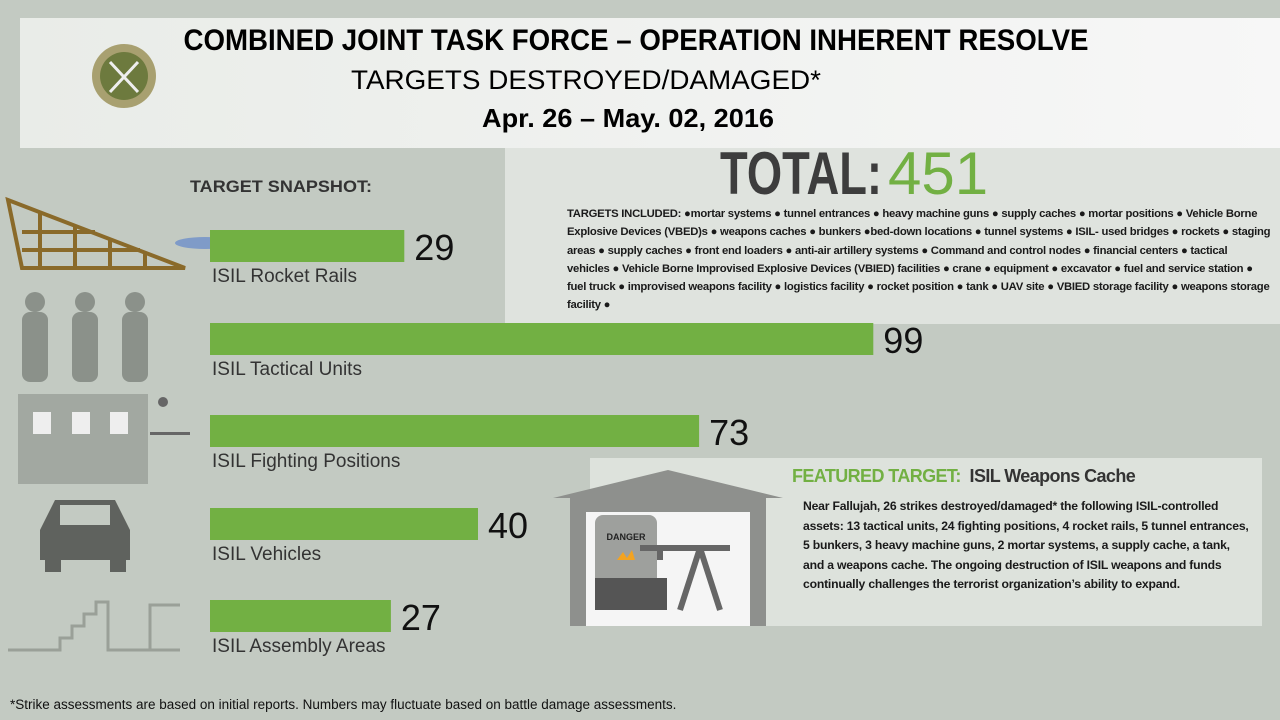 This screenshot has width=1280, height=720. Describe the element at coordinates (421, 617) in the screenshot. I see `value-label: 27` at that location.